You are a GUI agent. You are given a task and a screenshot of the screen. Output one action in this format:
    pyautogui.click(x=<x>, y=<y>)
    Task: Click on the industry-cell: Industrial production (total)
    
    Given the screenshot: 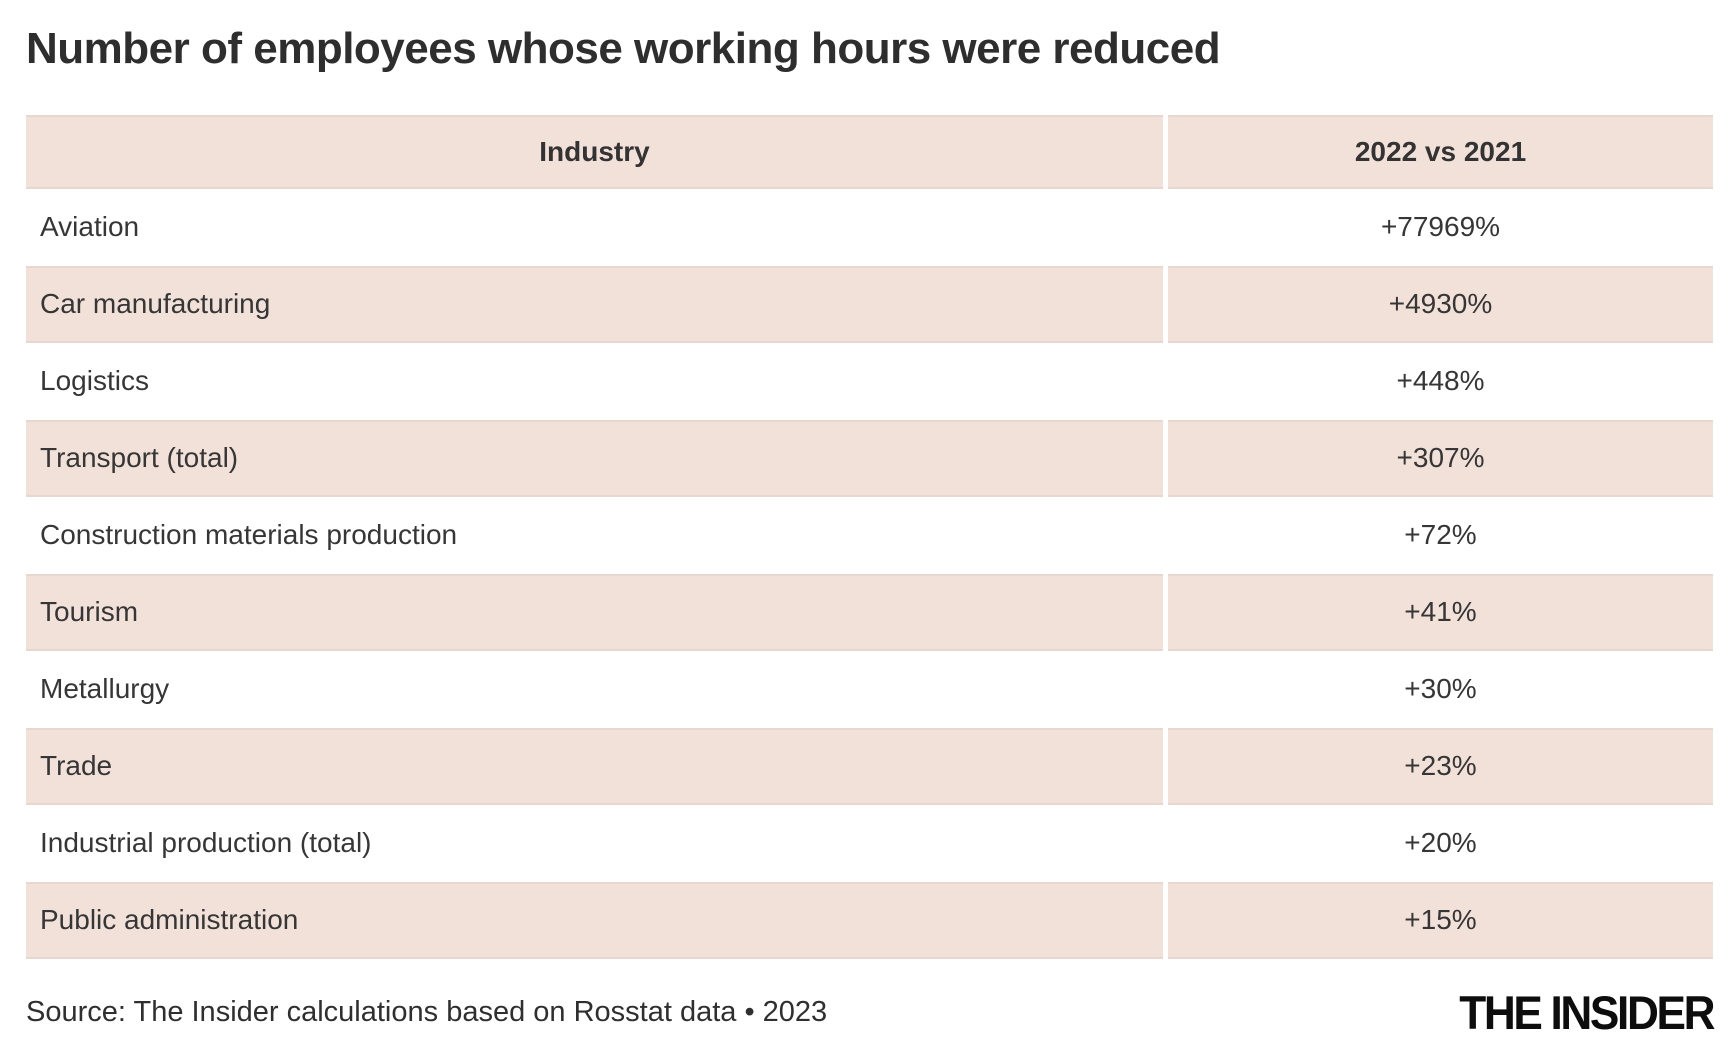 What is the action you would take?
    pyautogui.click(x=206, y=843)
    